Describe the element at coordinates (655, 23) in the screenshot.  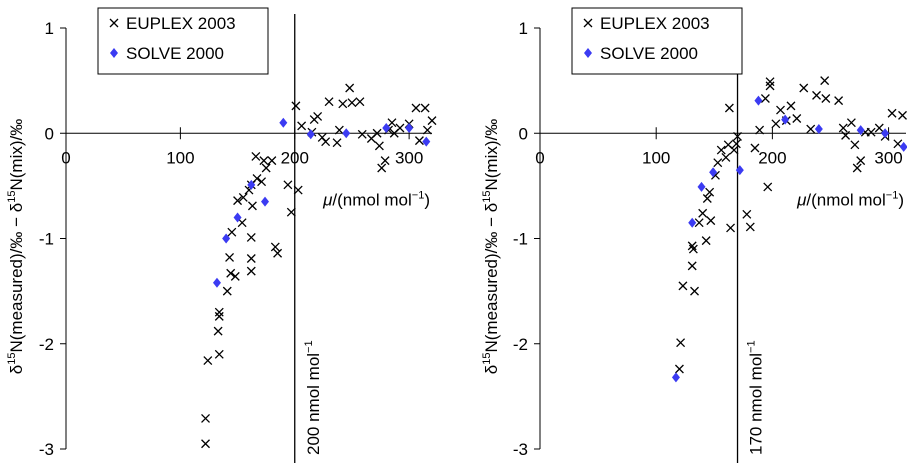
I see `legend-label: EUPLEX 2003` at that location.